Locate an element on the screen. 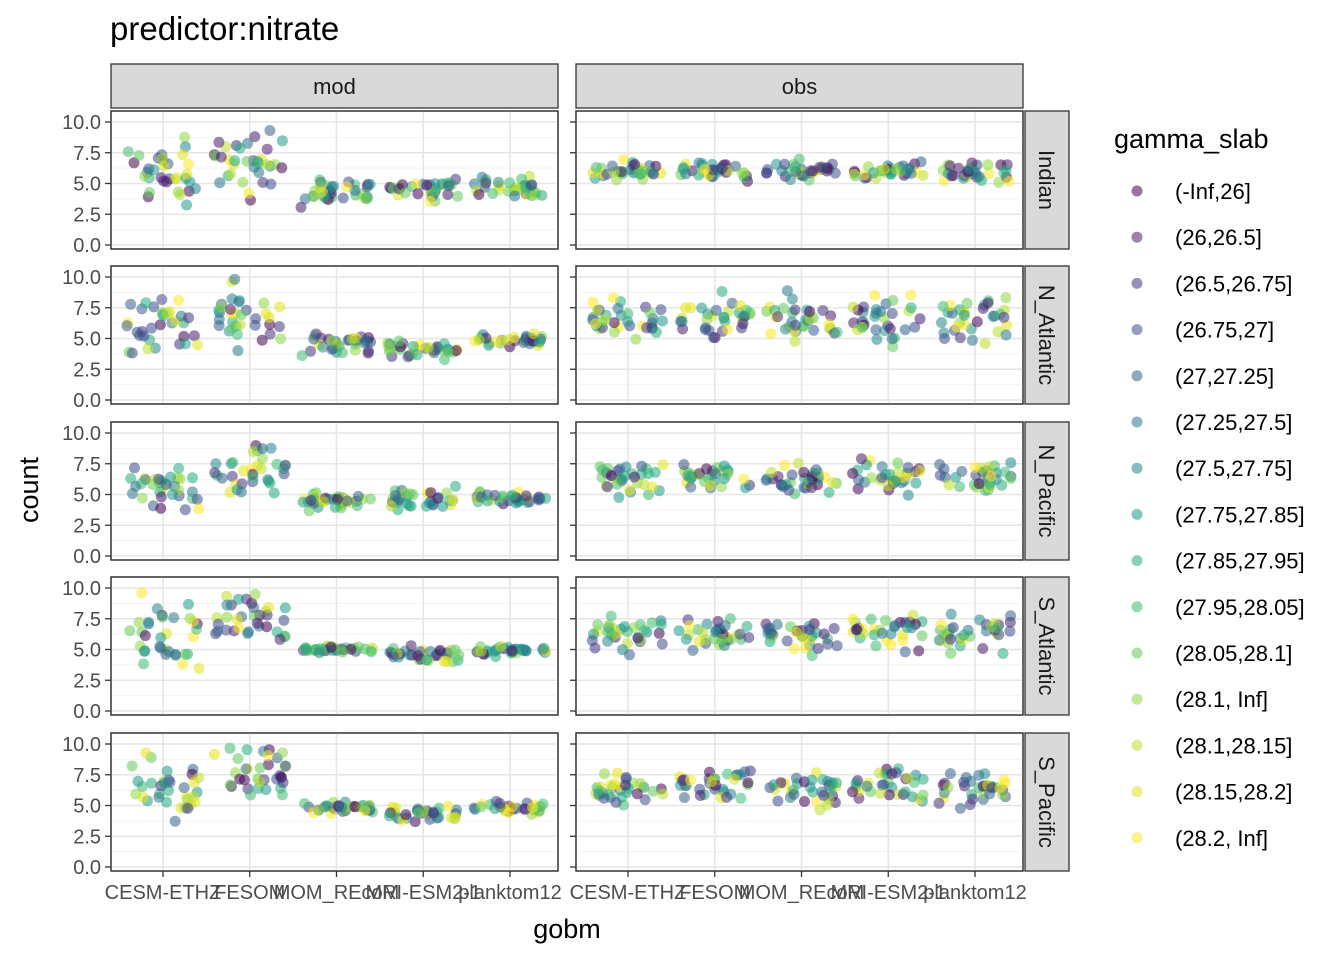  y-tick-label: 7.5 is located at coordinates (87, 776).